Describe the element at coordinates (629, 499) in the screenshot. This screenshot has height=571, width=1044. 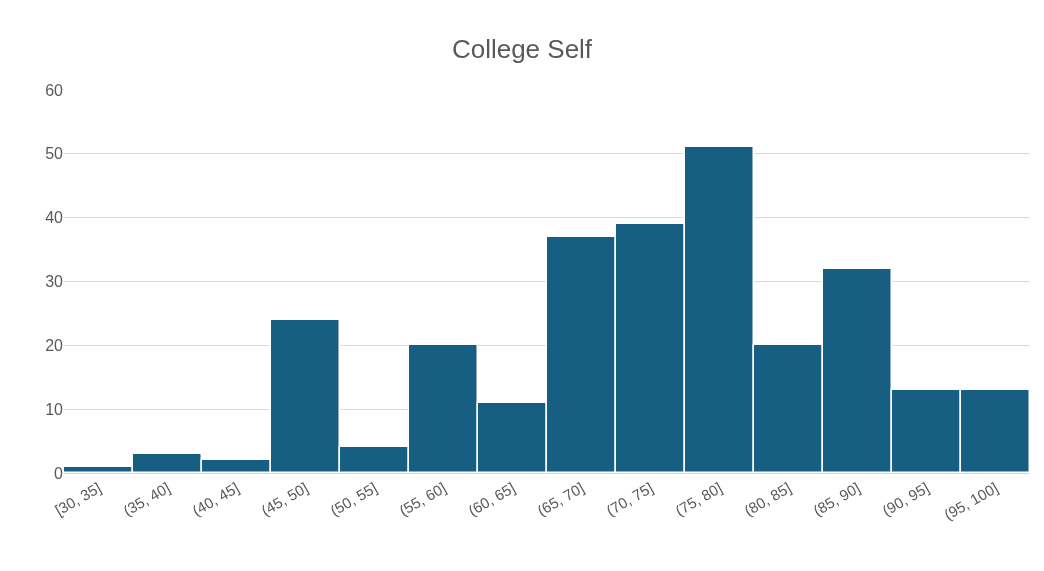
I see `x-tick-label: (70, 75]` at that location.